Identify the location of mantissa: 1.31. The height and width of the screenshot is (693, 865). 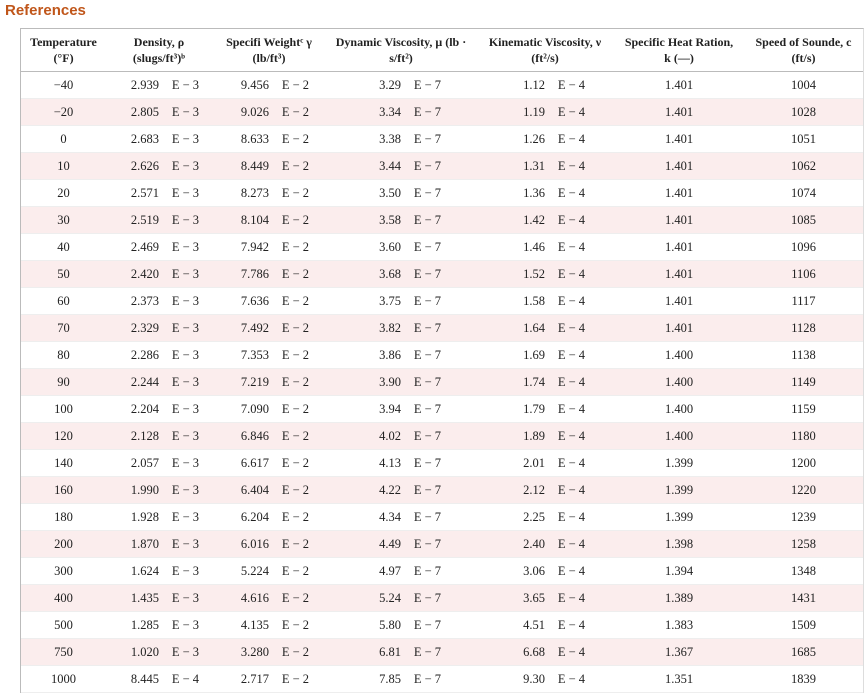
(534, 165).